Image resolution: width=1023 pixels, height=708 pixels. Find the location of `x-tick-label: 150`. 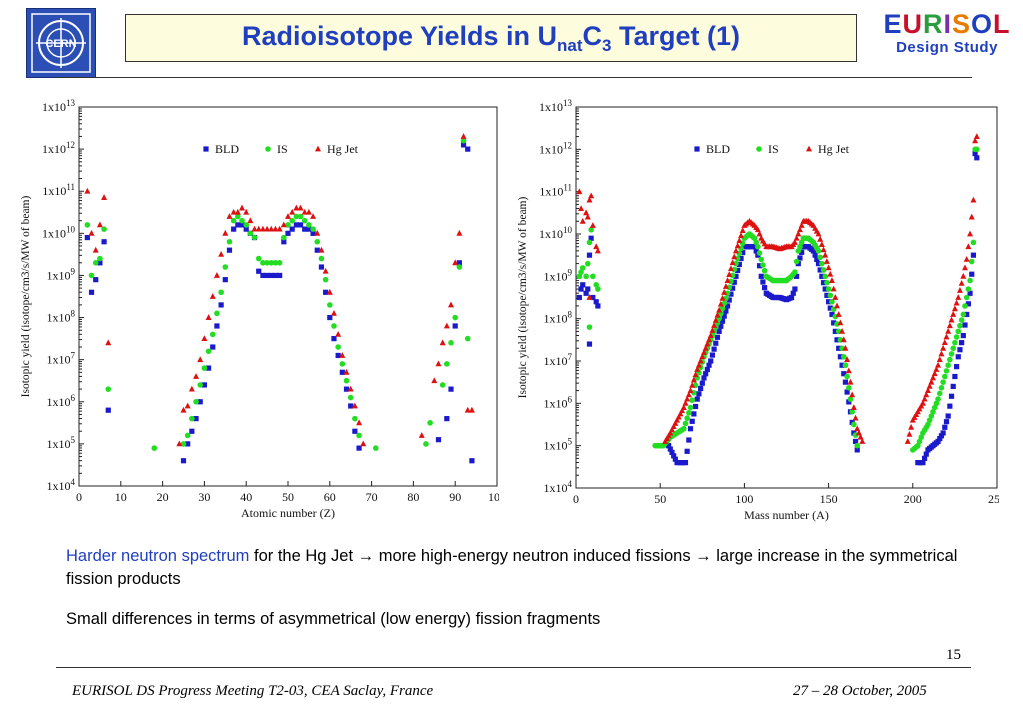

x-tick-label: 150 is located at coordinates (829, 499).